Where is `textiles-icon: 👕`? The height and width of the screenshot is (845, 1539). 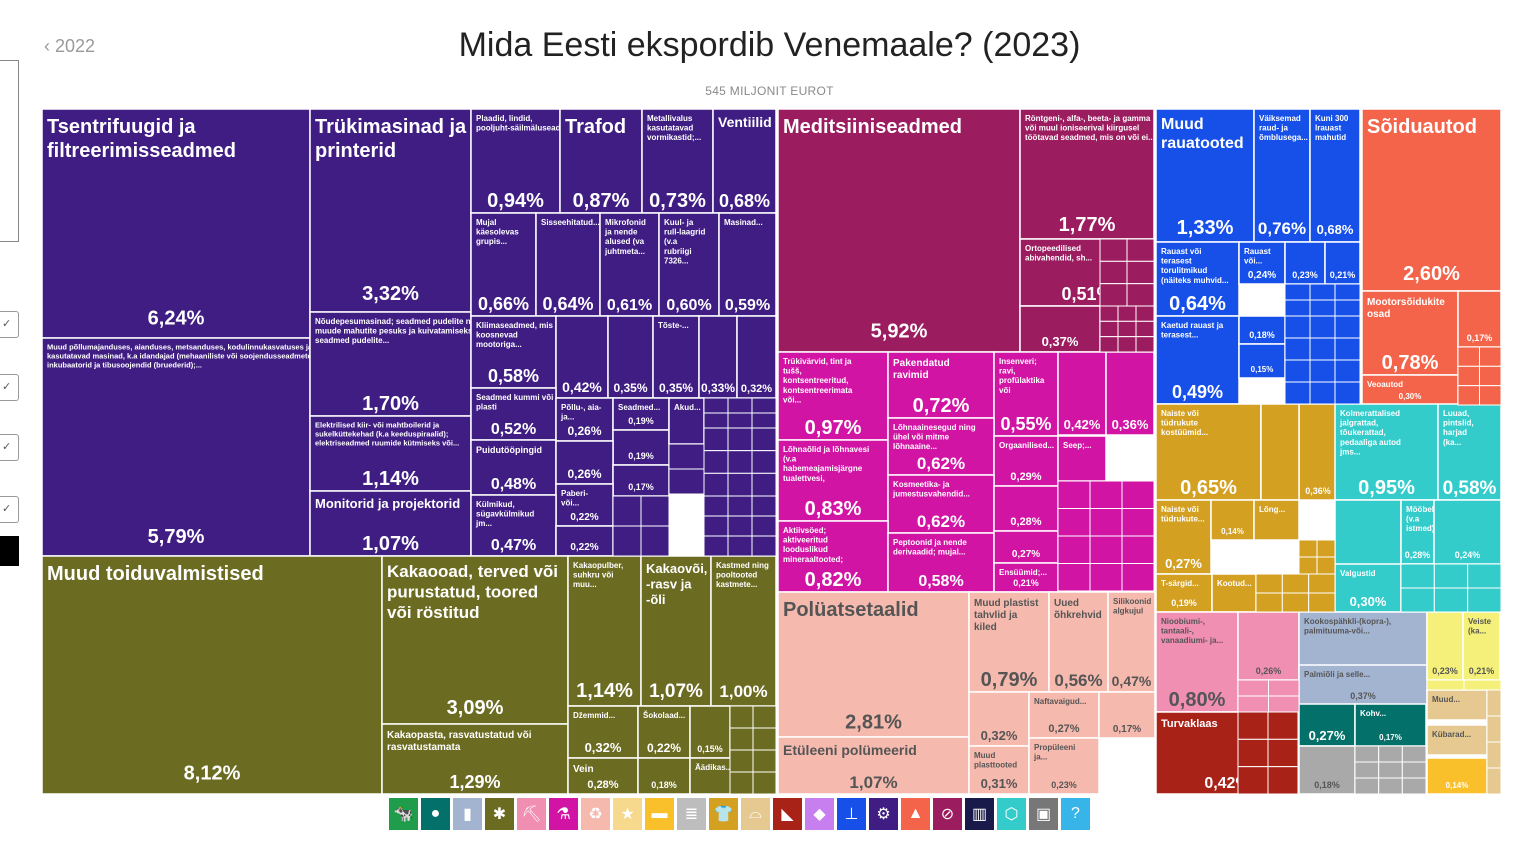
textiles-icon: 👕 is located at coordinates (723, 814).